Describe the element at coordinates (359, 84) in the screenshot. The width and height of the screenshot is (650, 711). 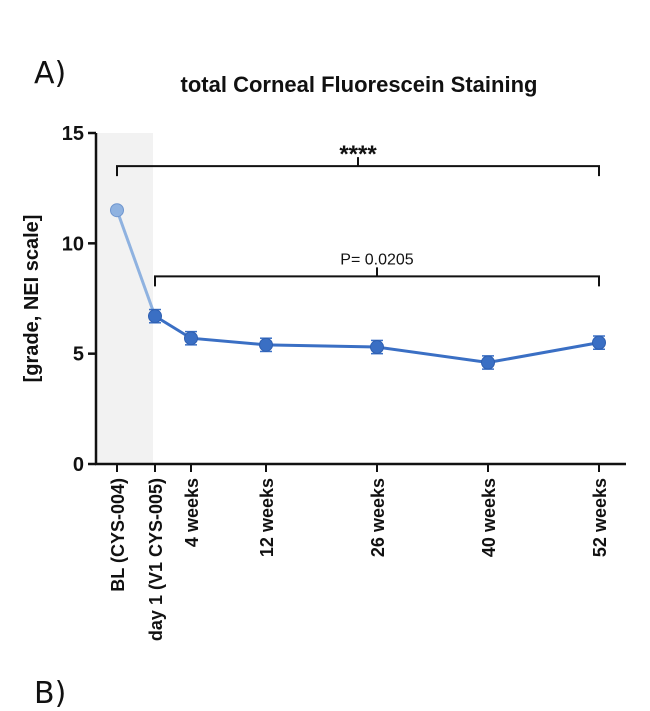
I see `chart-title: total Corneal Fluorescein Staining` at that location.